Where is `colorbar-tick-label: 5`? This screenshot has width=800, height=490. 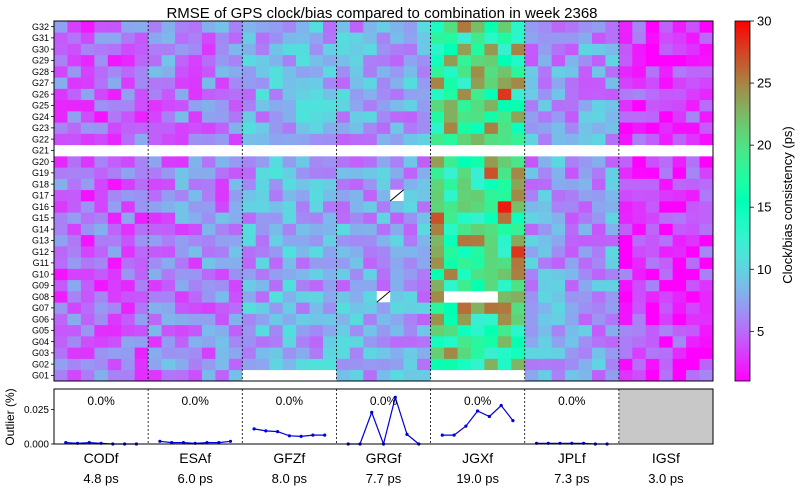 colorbar-tick-label: 5 is located at coordinates (760, 331).